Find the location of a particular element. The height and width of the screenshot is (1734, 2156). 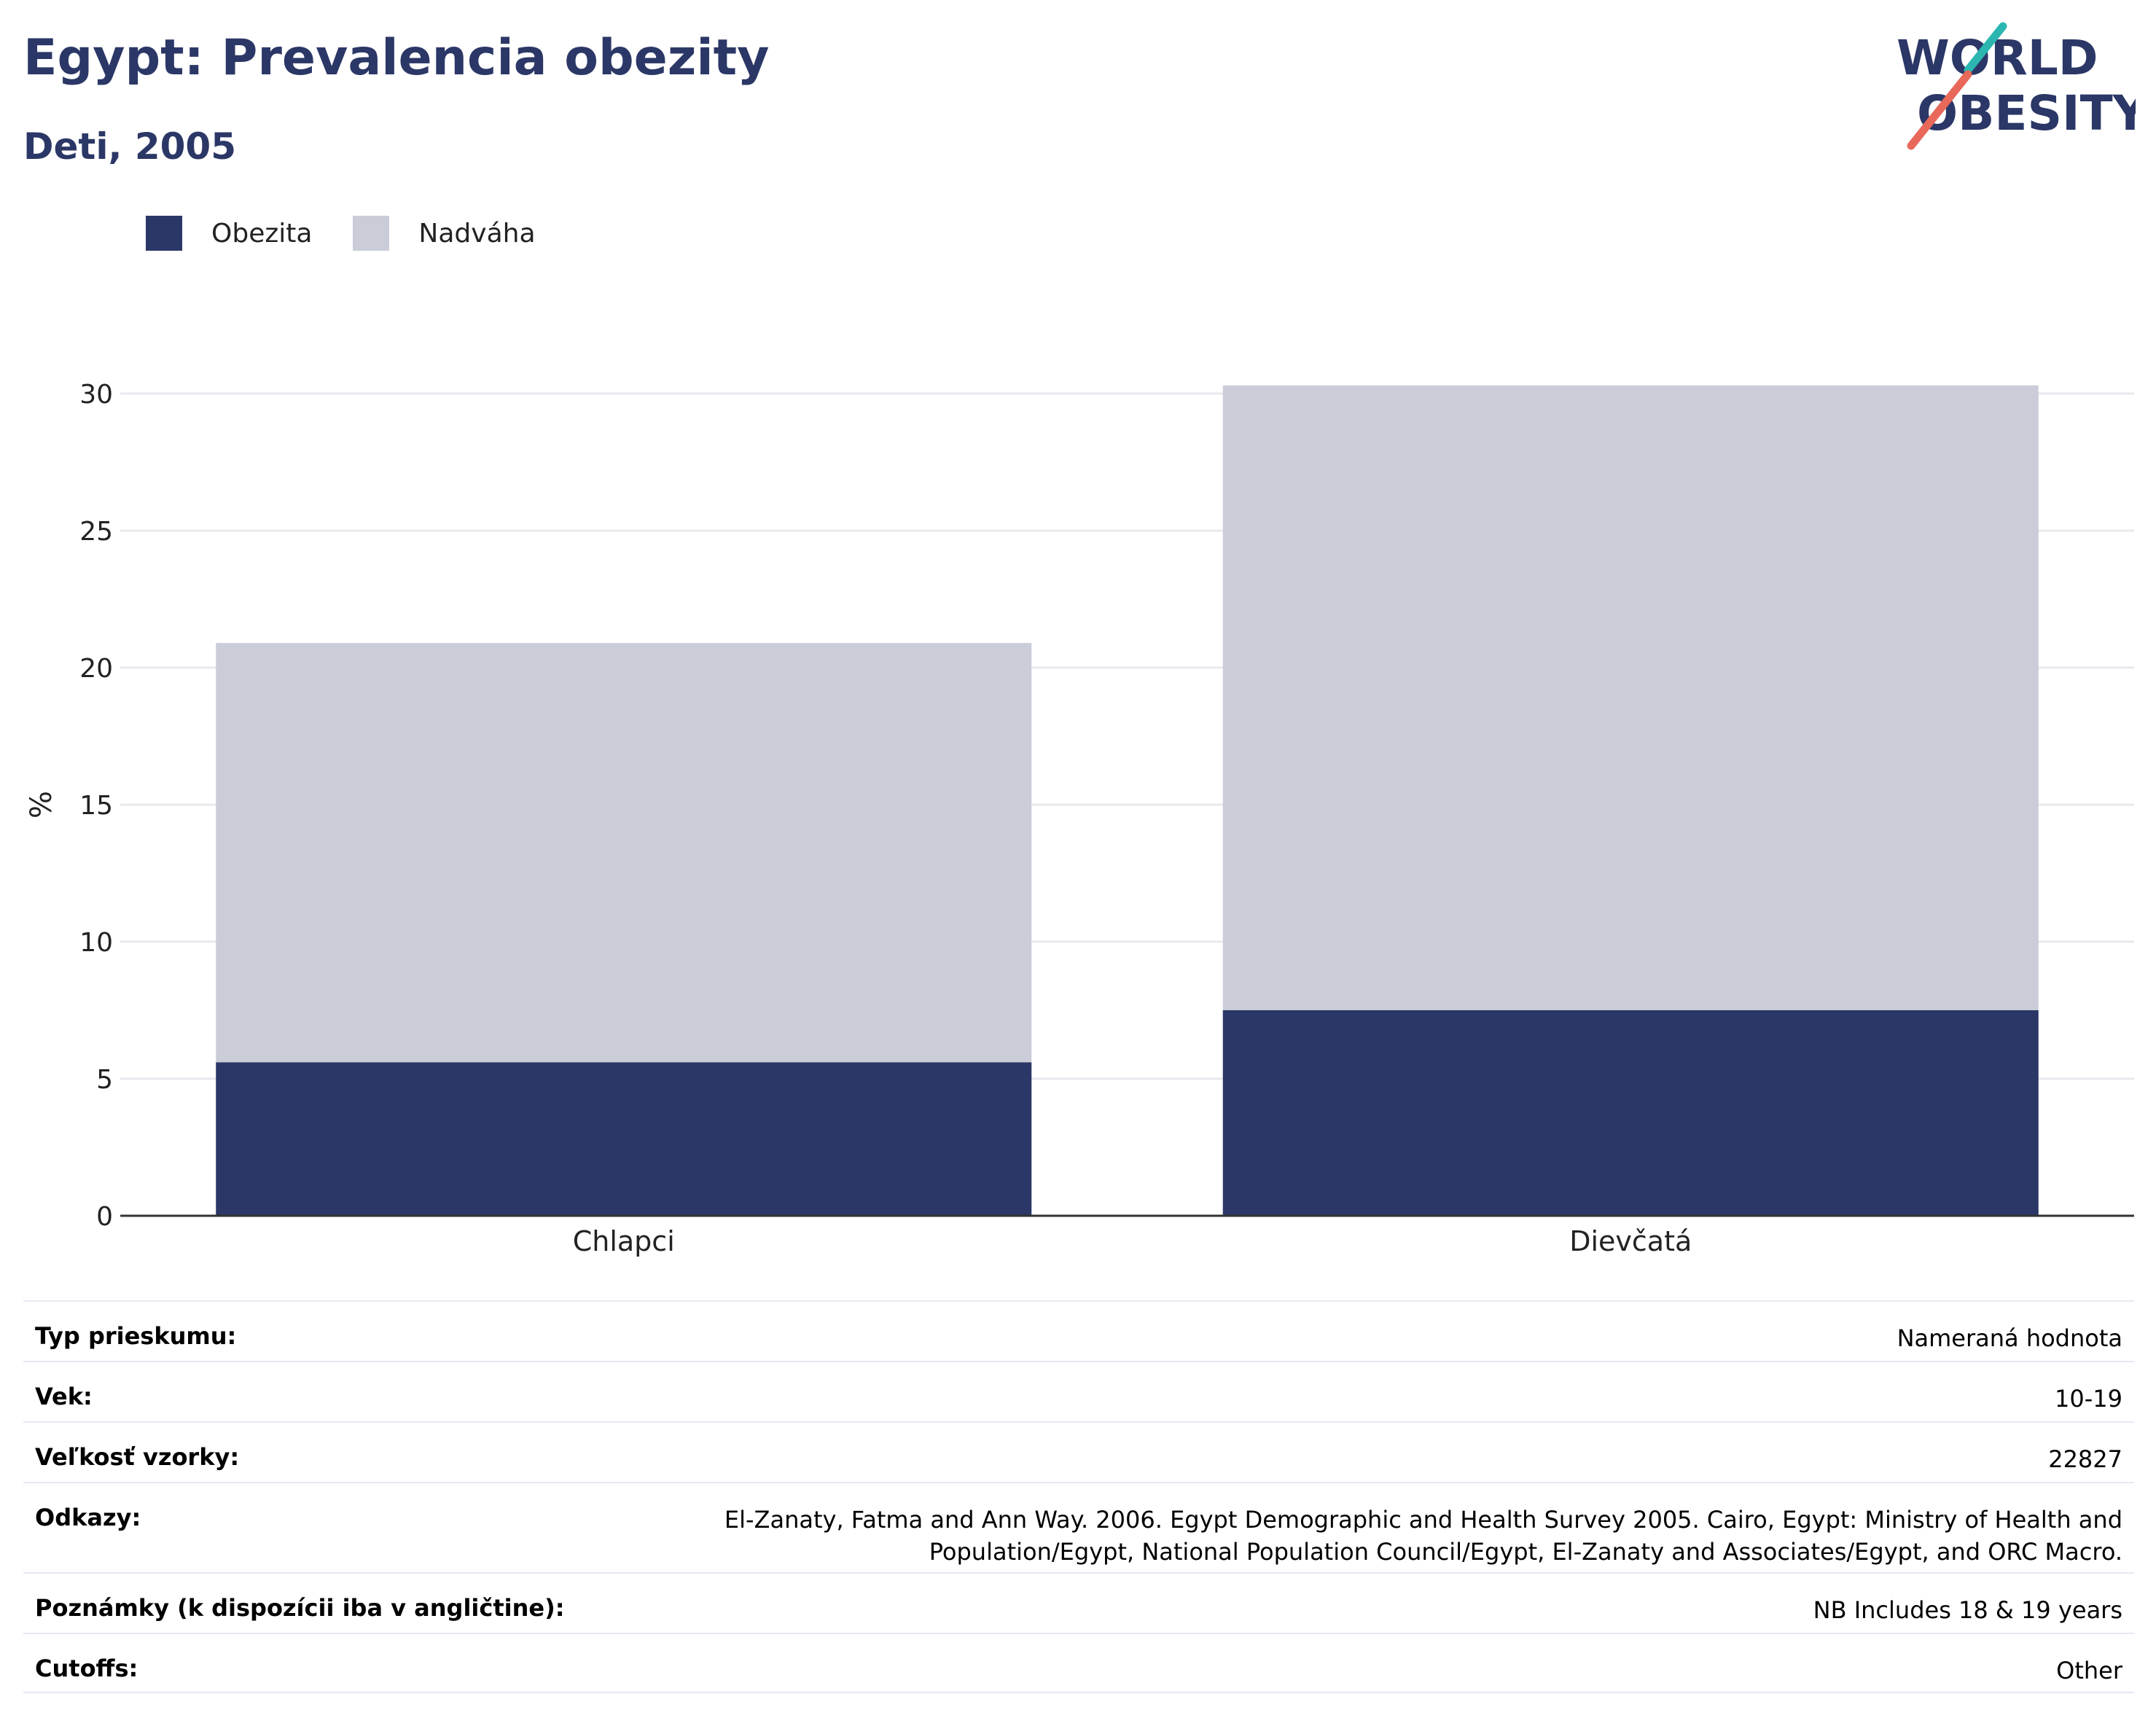

bar-nadváha-1 is located at coordinates (624, 853).